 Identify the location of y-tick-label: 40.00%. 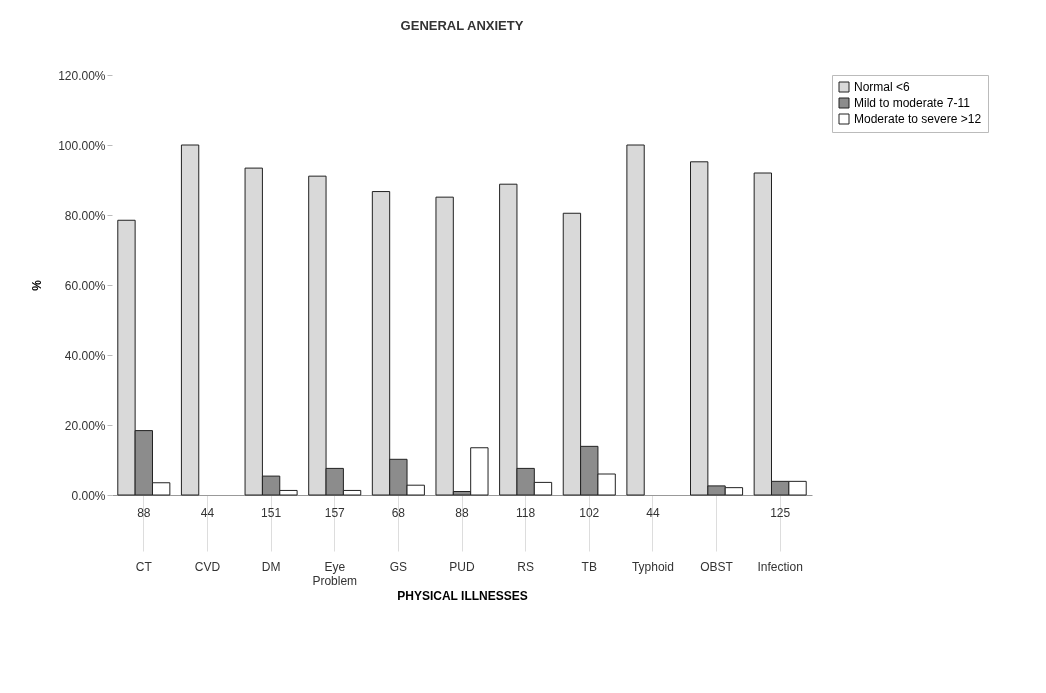
(85, 355).